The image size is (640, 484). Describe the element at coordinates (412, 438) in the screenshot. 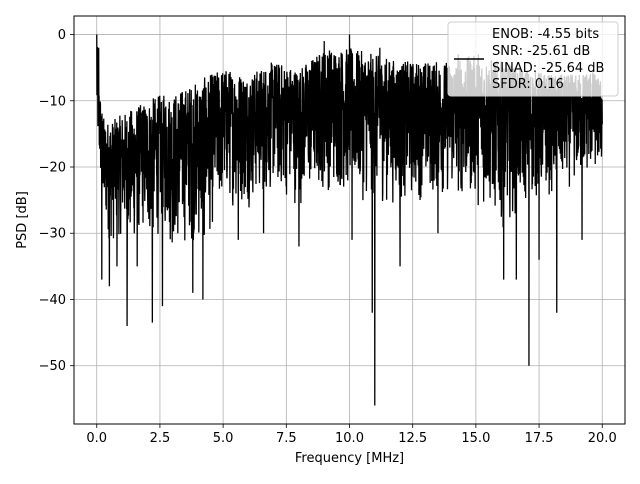

I see `x-tick-label: 12.5` at that location.